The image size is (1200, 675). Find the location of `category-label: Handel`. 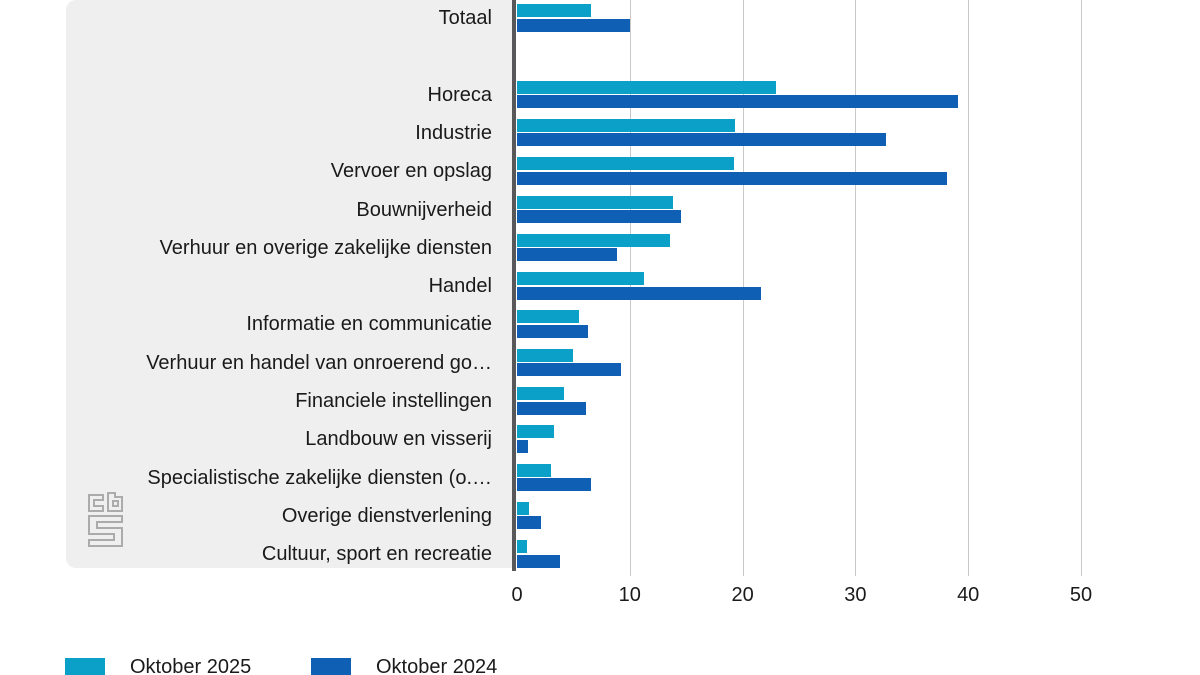

category-label: Handel is located at coordinates (460, 286).